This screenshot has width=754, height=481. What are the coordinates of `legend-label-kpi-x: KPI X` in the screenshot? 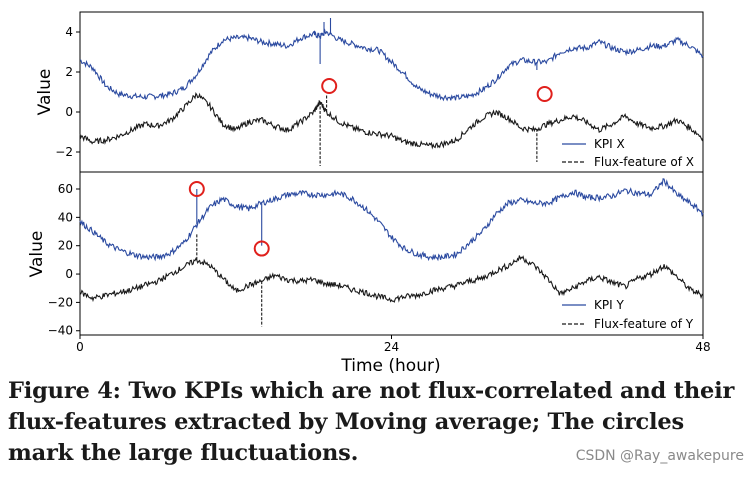 It's located at (609, 144).